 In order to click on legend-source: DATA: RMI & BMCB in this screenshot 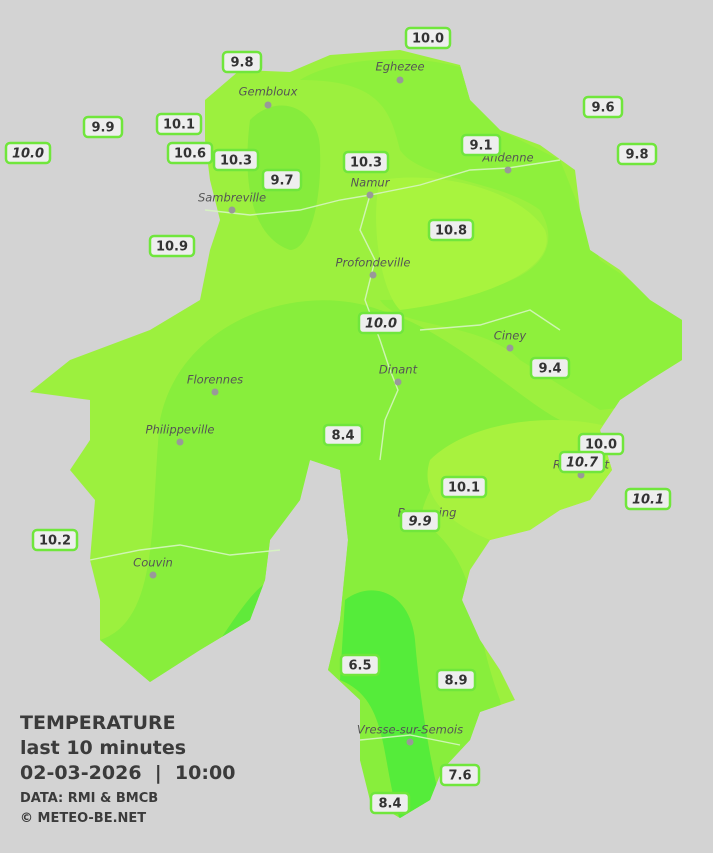, I will do `click(89, 798)`.